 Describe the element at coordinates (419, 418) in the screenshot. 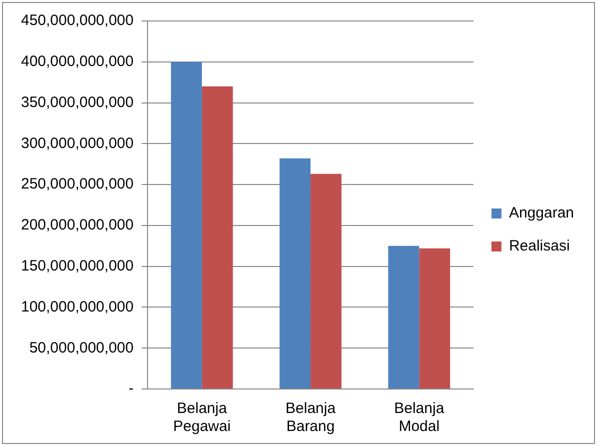

I see `x-tick-label: Belanja Modal` at that location.